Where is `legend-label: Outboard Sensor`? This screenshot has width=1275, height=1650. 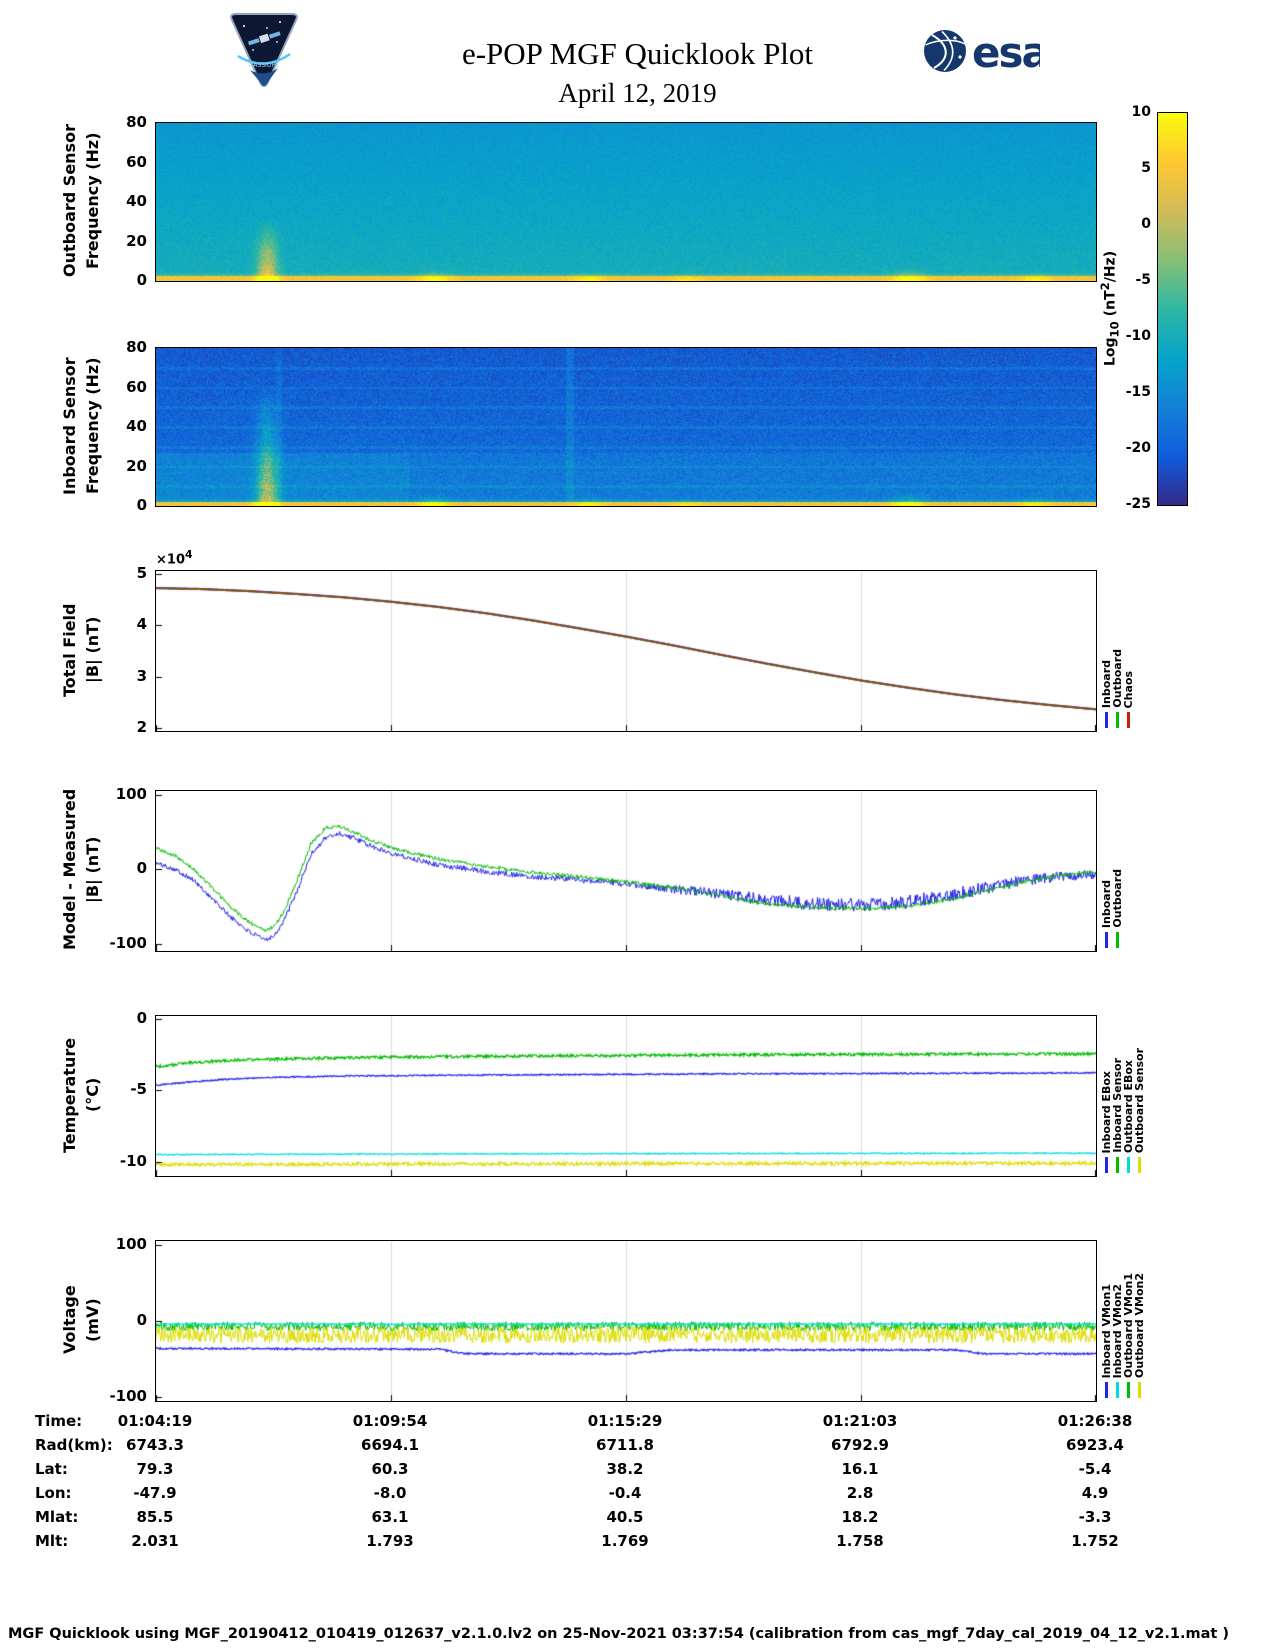 legend-label: Outboard Sensor is located at coordinates (1139, 1100).